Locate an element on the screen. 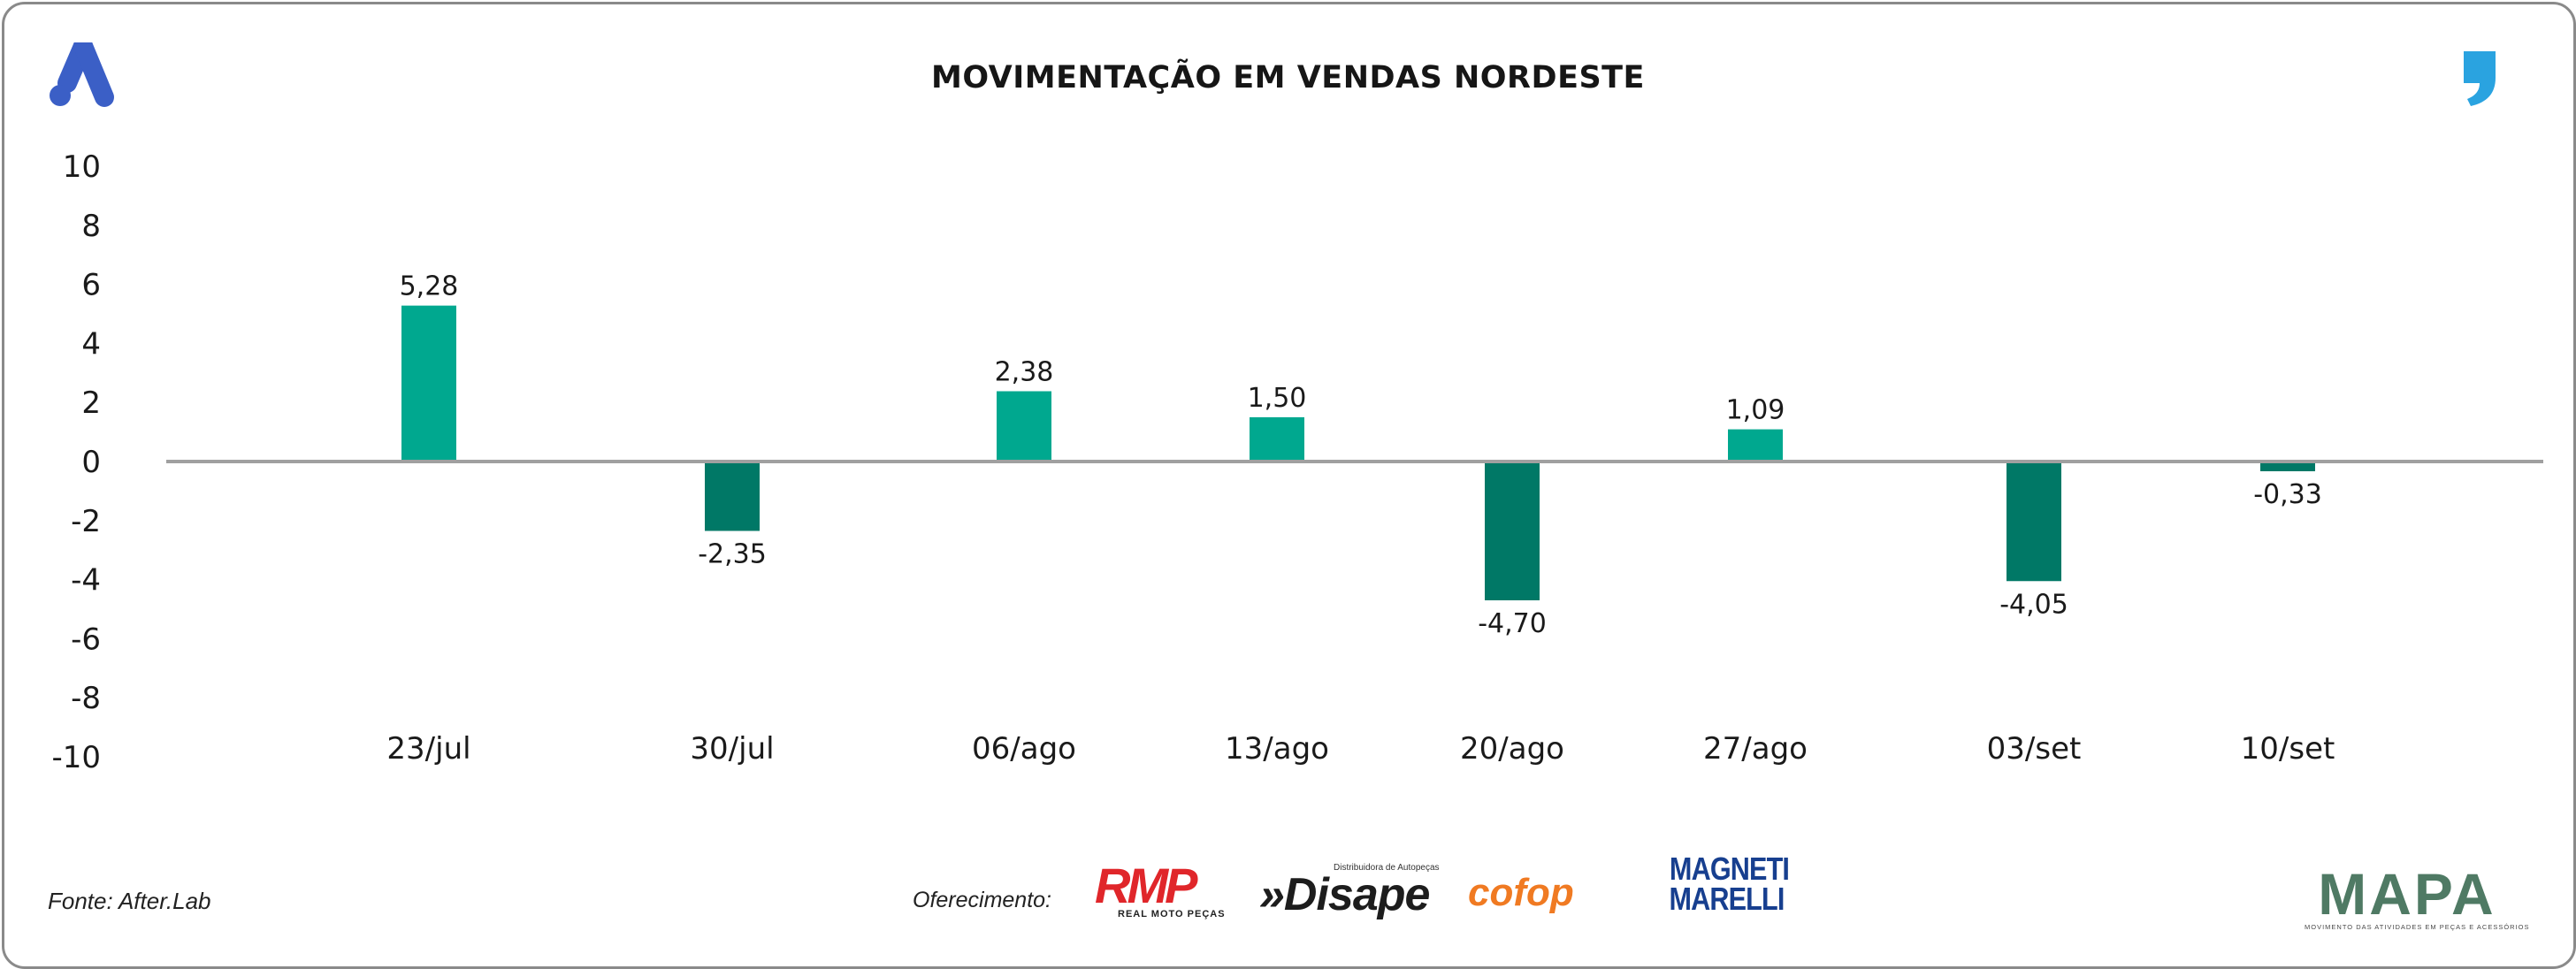  data-label: 1,09 is located at coordinates (1756, 410).